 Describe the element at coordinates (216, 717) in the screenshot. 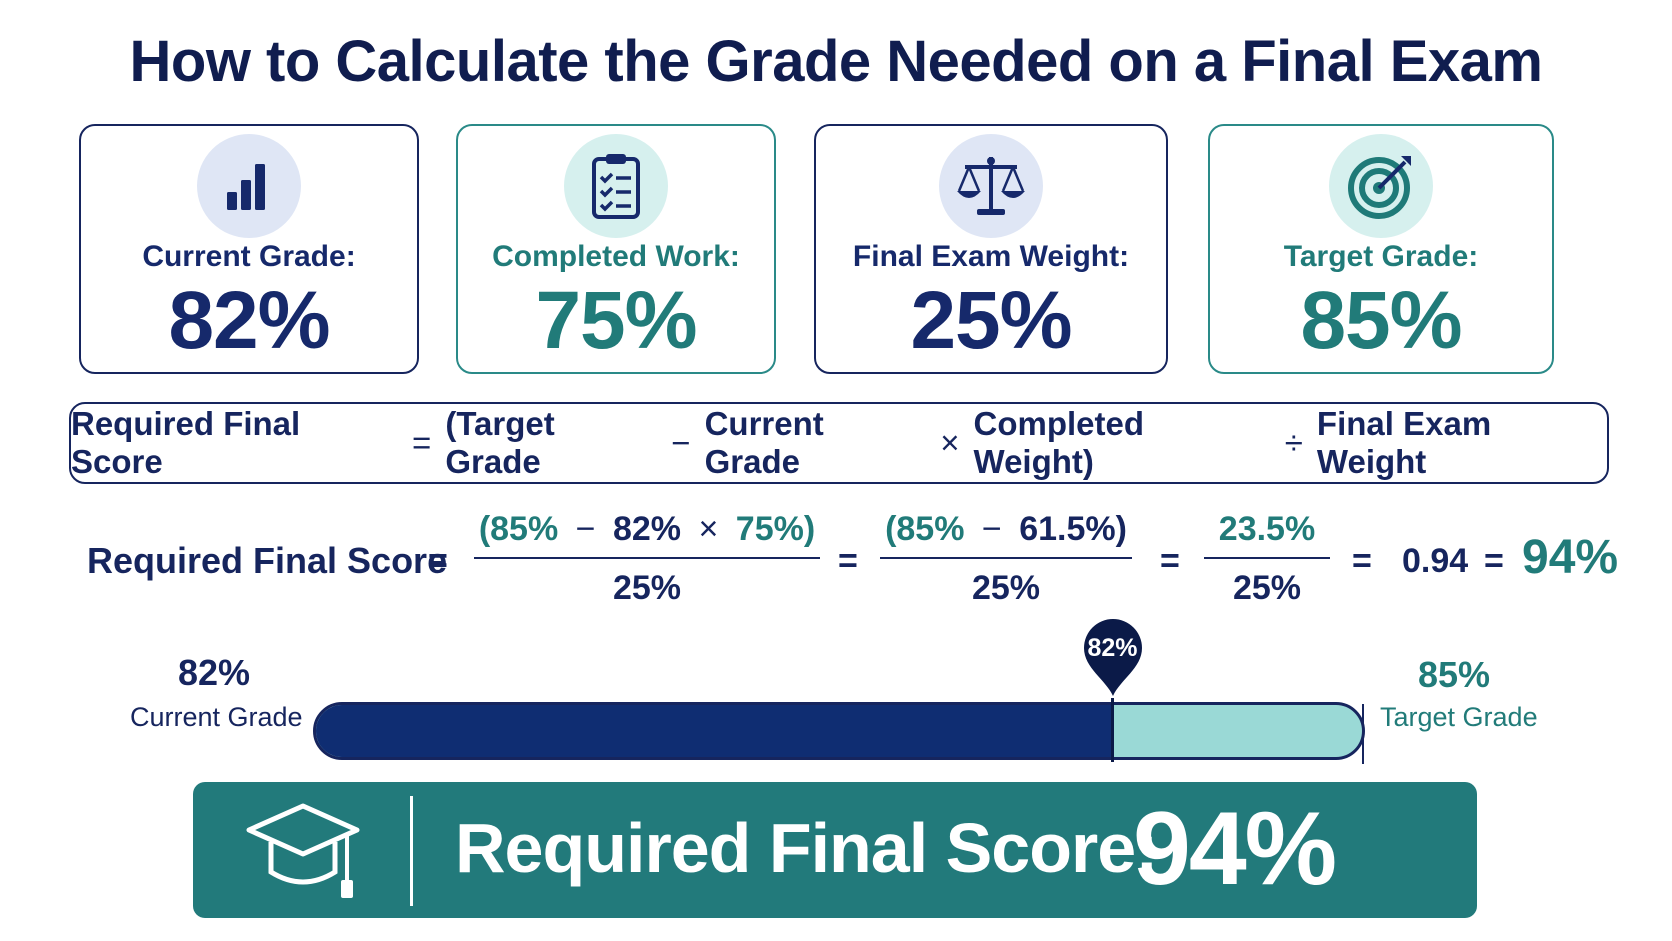

I see `progress-current-label: Current Grade` at that location.